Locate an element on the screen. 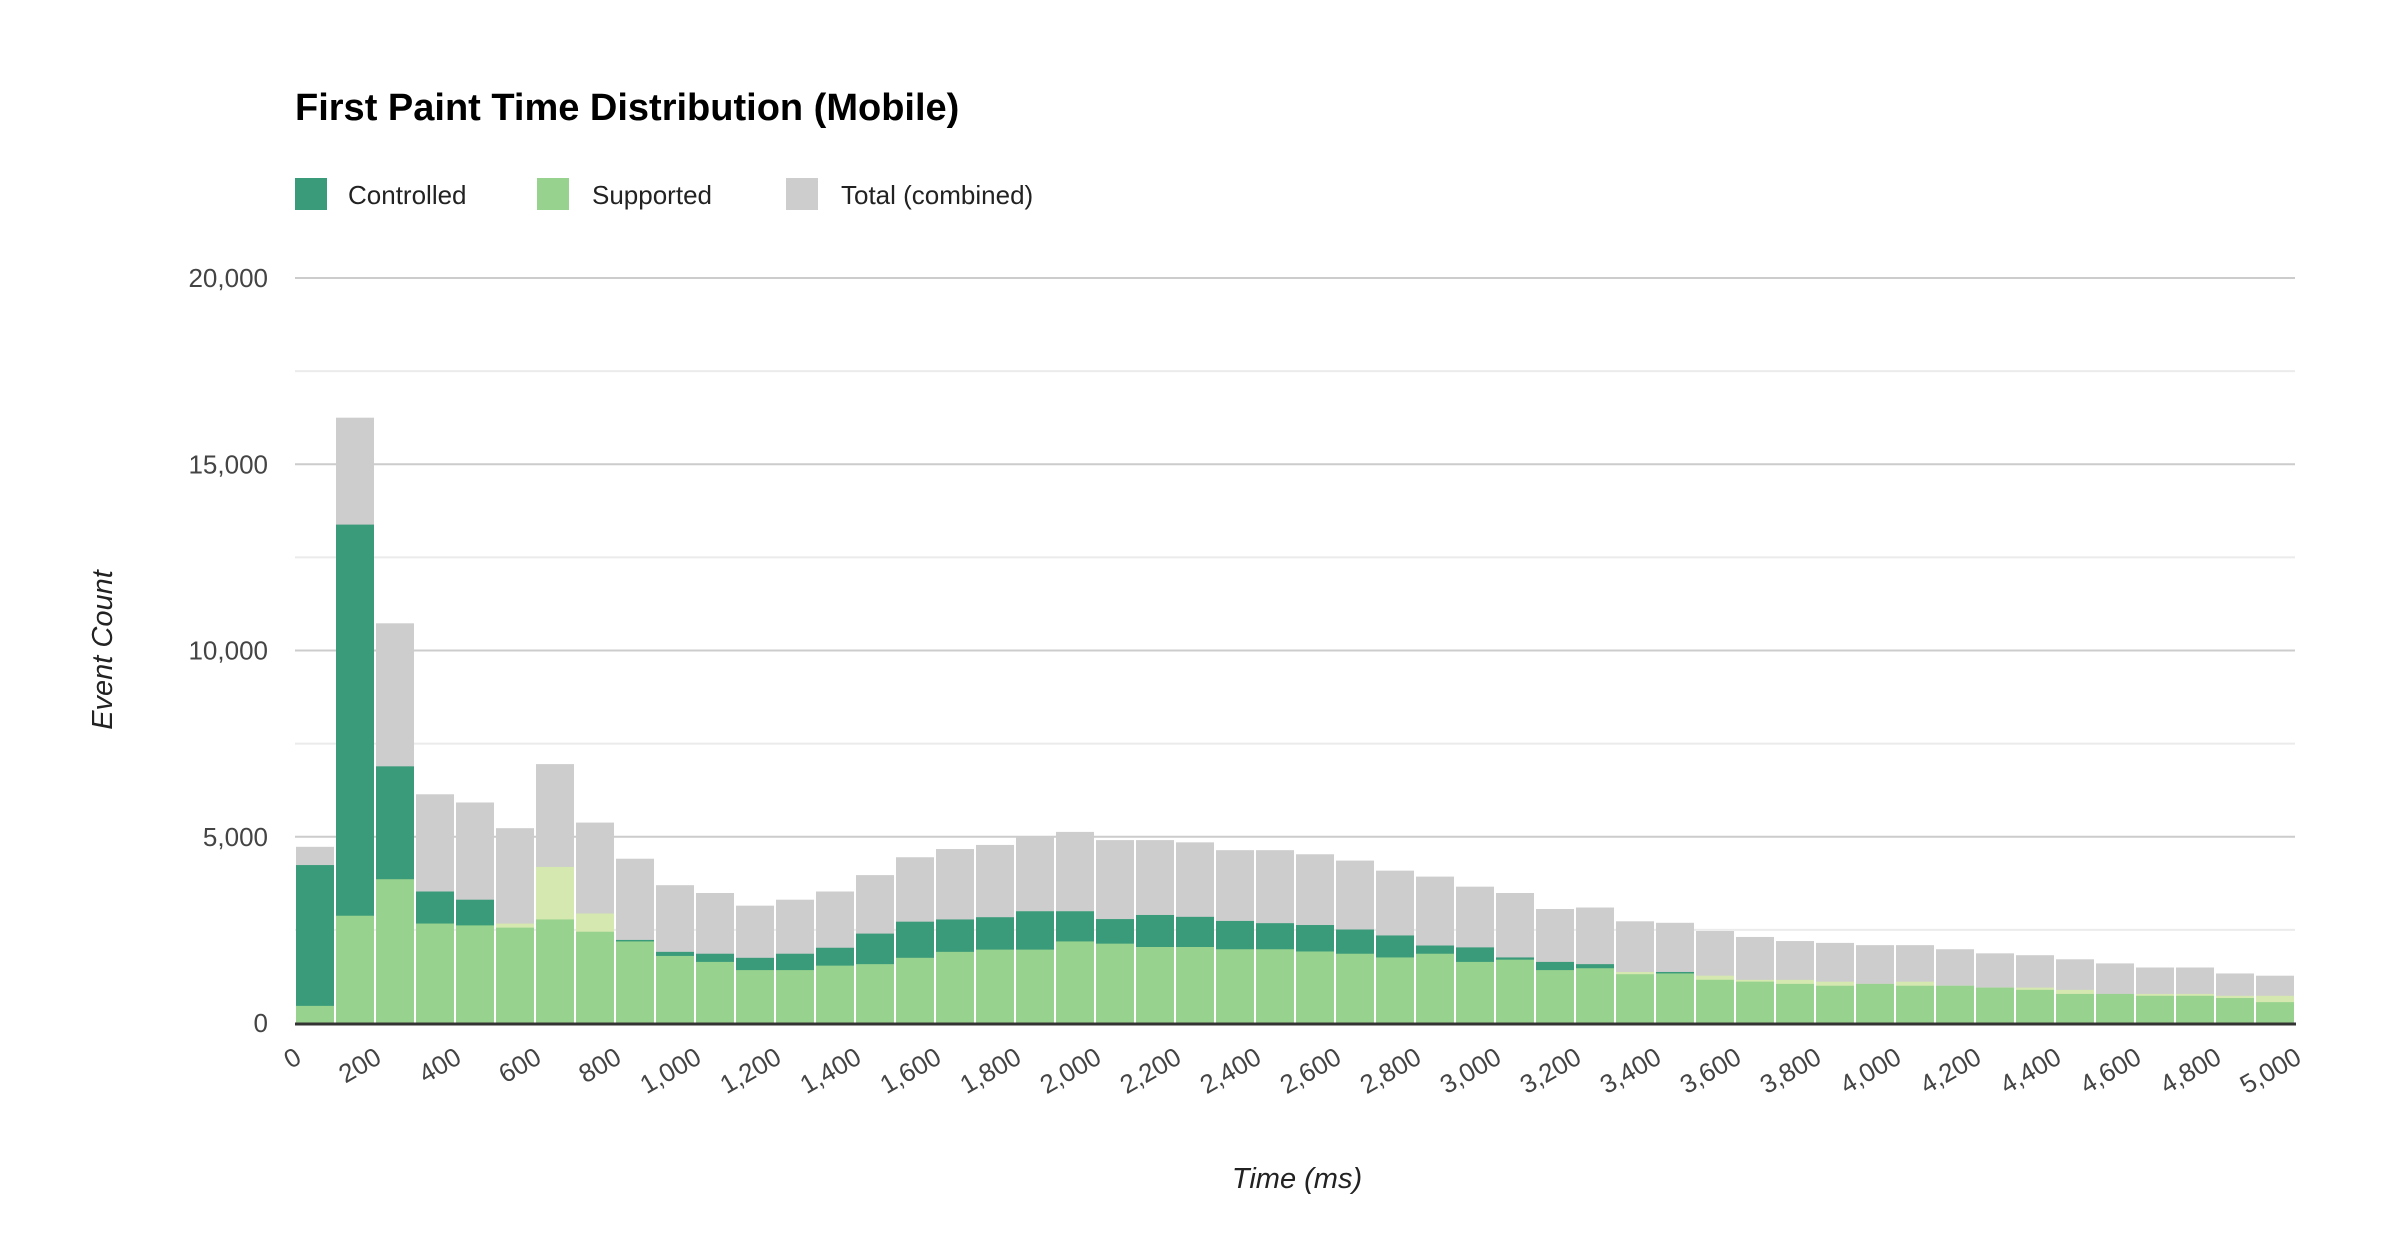  legend-swatch-supported is located at coordinates (553, 194).